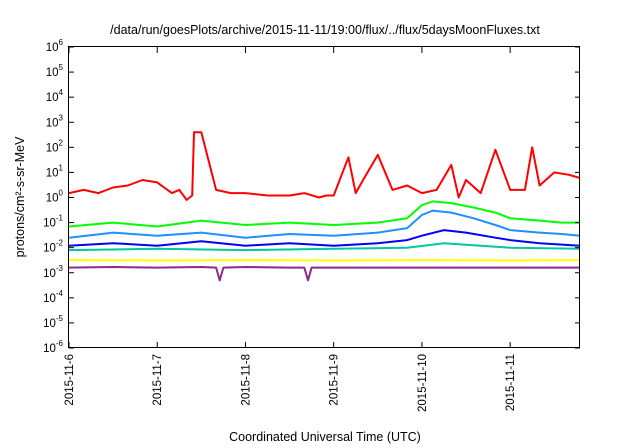 The height and width of the screenshot is (448, 640). What do you see at coordinates (53, 272) in the screenshot?
I see `y-tick-label: 10⁻³` at bounding box center [53, 272].